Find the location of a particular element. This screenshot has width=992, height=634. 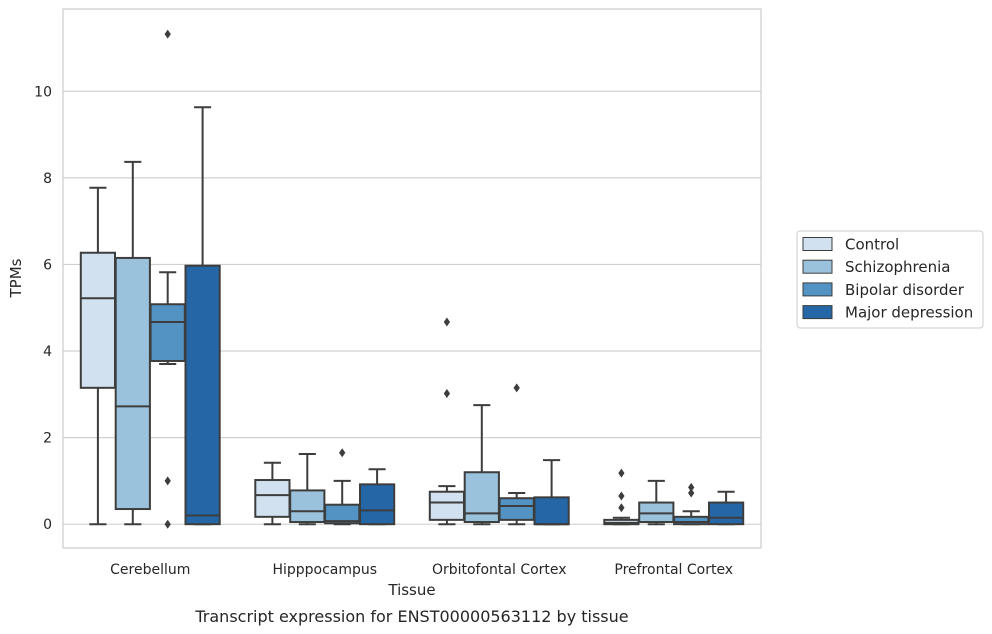

y-tick-label: 6 is located at coordinates (47, 265).